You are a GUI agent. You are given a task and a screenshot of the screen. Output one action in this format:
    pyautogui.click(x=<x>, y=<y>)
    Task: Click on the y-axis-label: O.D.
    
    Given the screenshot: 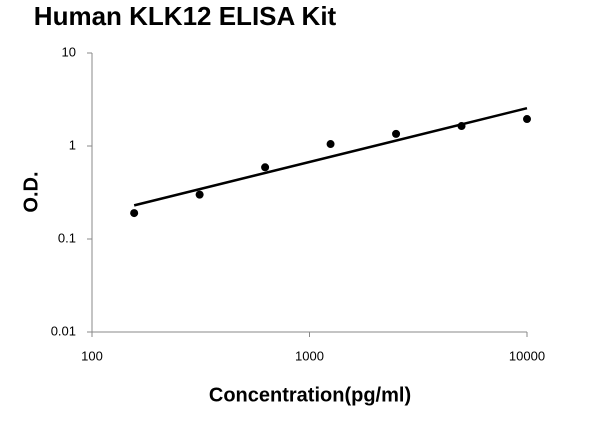 What is the action you would take?
    pyautogui.click(x=31, y=191)
    